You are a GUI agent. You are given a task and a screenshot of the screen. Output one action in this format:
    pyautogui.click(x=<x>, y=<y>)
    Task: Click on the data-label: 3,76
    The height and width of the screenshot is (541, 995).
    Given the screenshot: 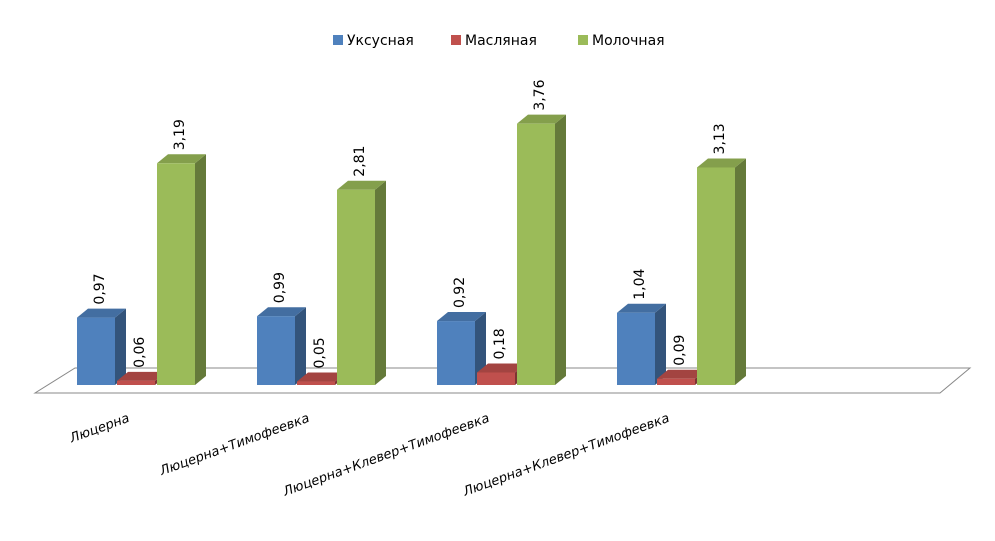 What is the action you would take?
    pyautogui.click(x=540, y=94)
    